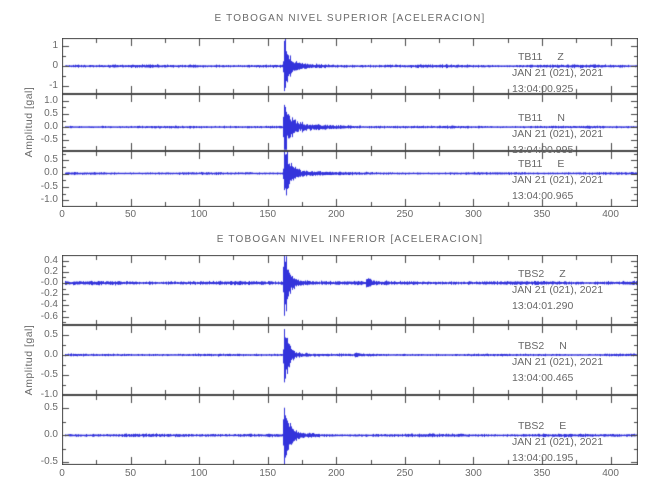  What do you see at coordinates (49, 316) in the screenshot?
I see `y-tick-label: -0.6` at bounding box center [49, 316].